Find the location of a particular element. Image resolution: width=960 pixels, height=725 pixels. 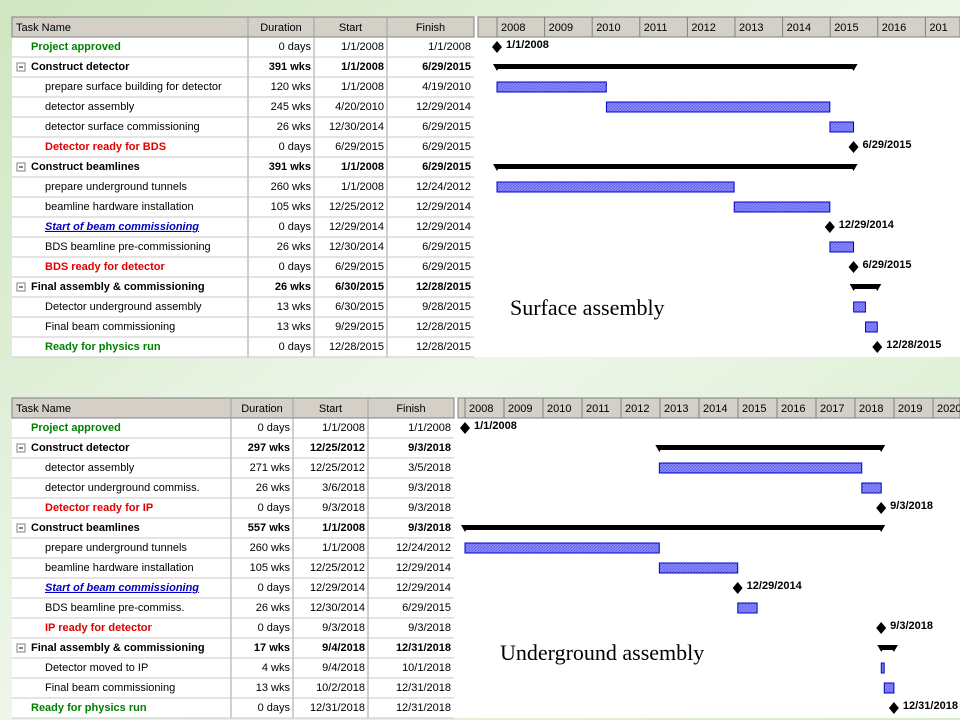

task-start: 9/4/2018 is located at coordinates (343, 668).